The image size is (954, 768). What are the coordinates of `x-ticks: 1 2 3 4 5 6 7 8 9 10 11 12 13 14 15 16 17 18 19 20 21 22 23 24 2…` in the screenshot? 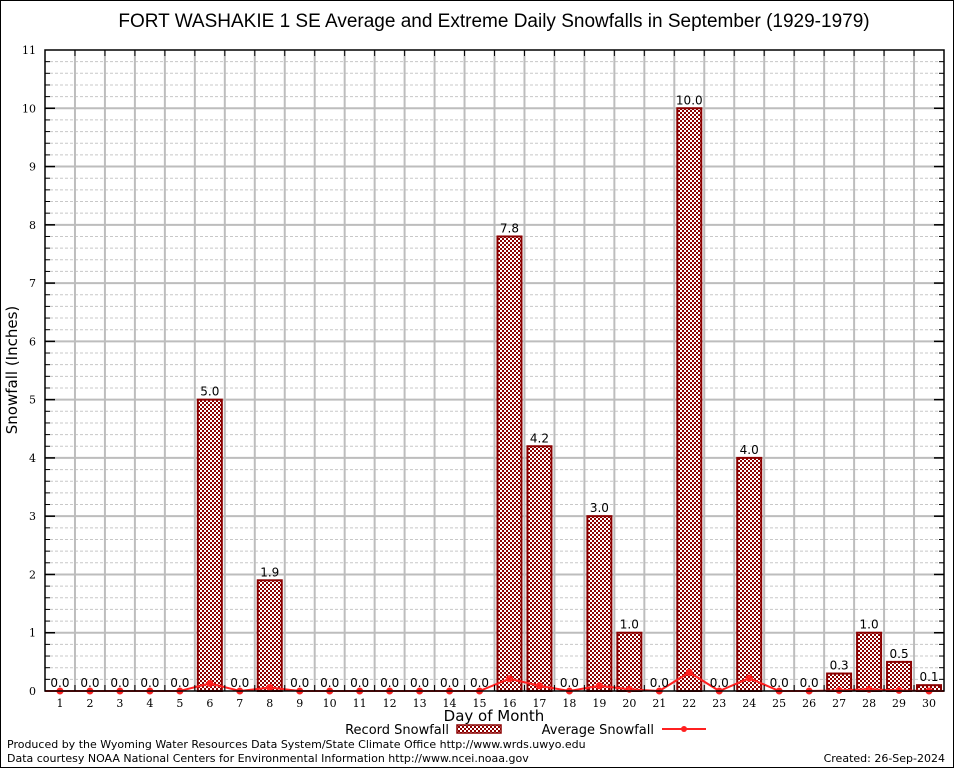 It's located at (496, 703).